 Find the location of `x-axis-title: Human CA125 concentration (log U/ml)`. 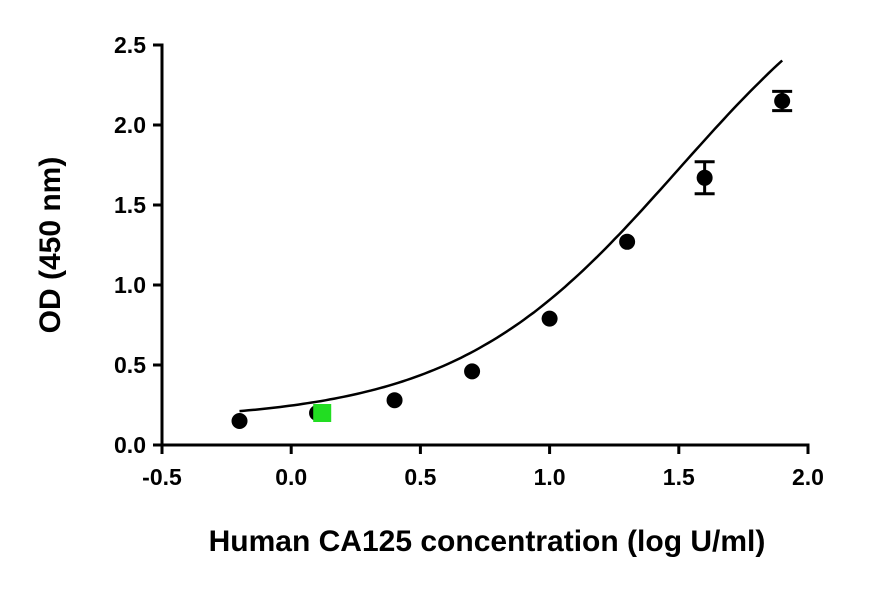

x-axis-title: Human CA125 concentration (log U/ml) is located at coordinates (487, 541).